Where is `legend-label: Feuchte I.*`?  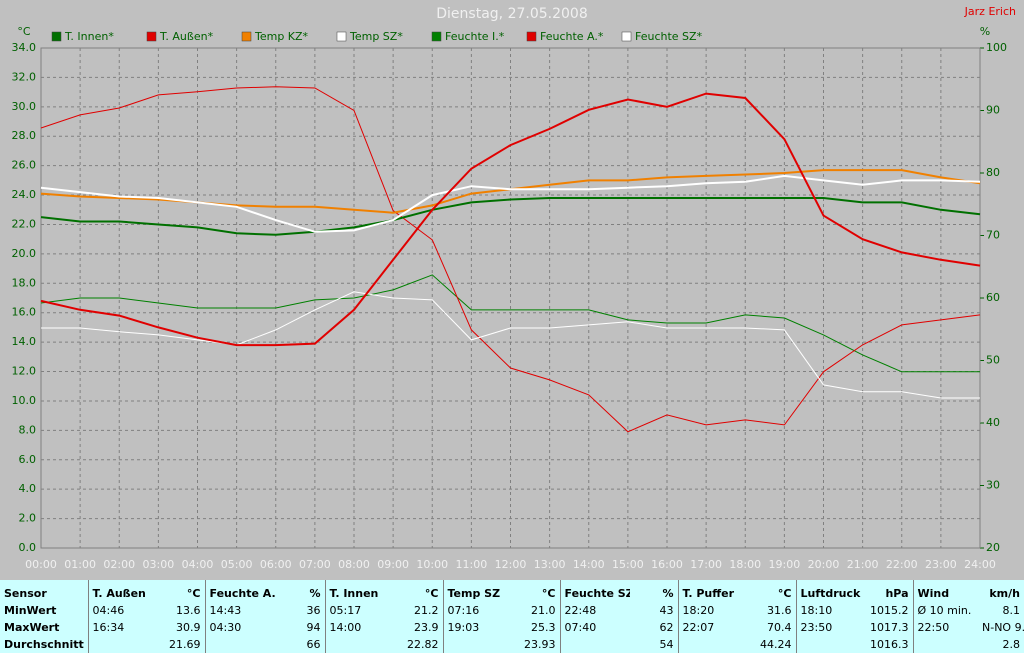 legend-label: Feuchte I.* is located at coordinates (475, 36).